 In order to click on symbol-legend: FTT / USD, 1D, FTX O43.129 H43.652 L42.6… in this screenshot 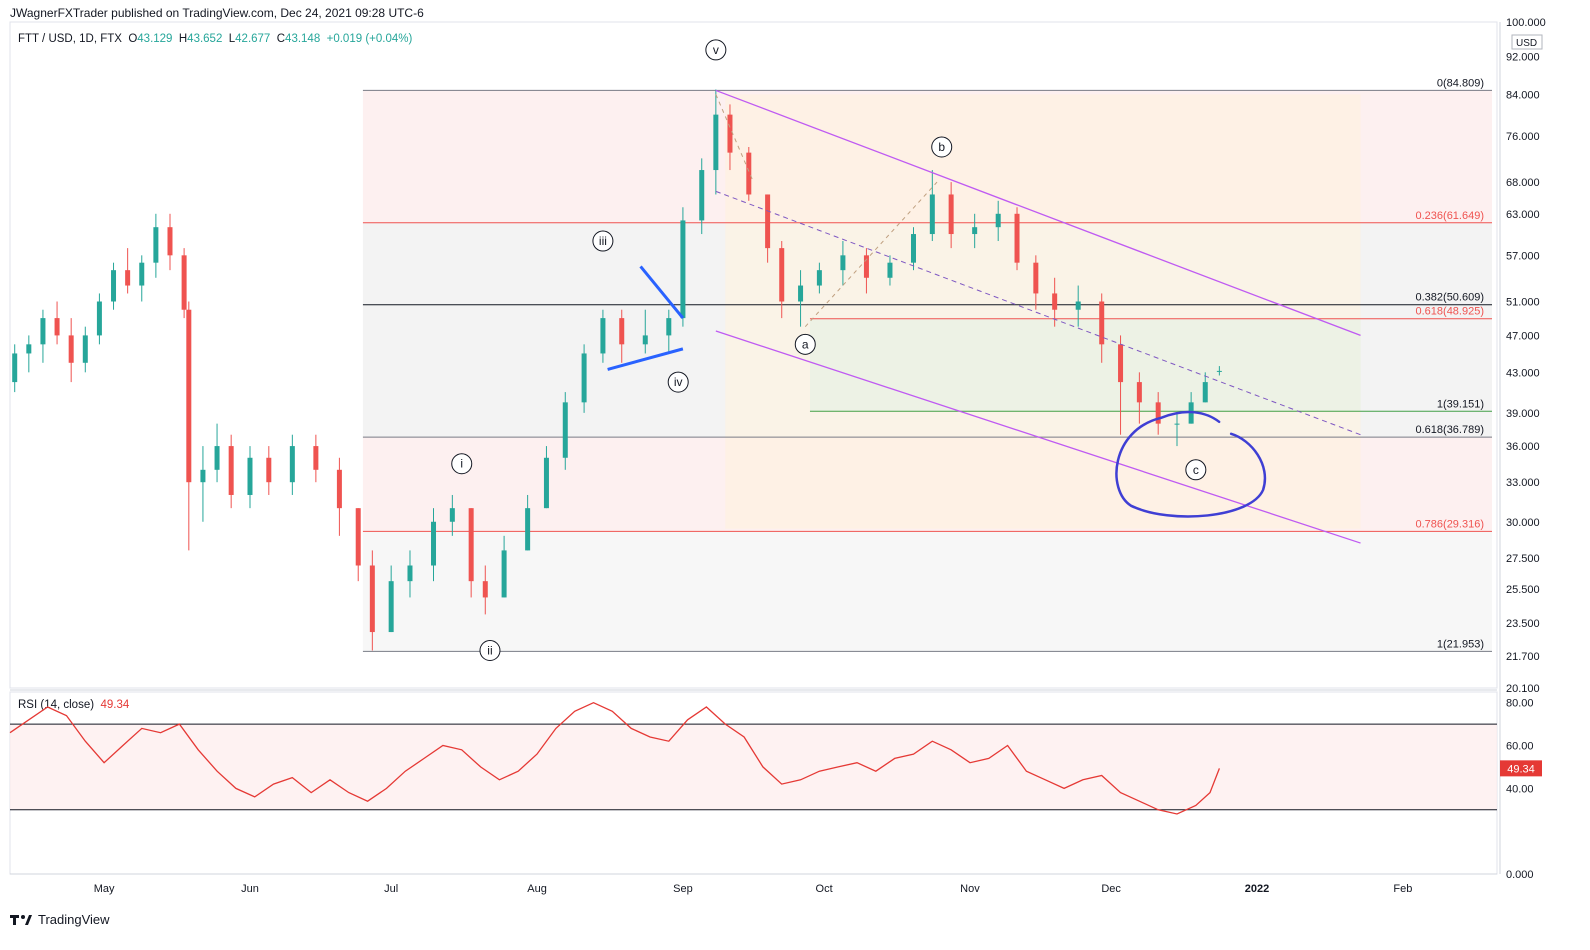, I will do `click(215, 39)`.